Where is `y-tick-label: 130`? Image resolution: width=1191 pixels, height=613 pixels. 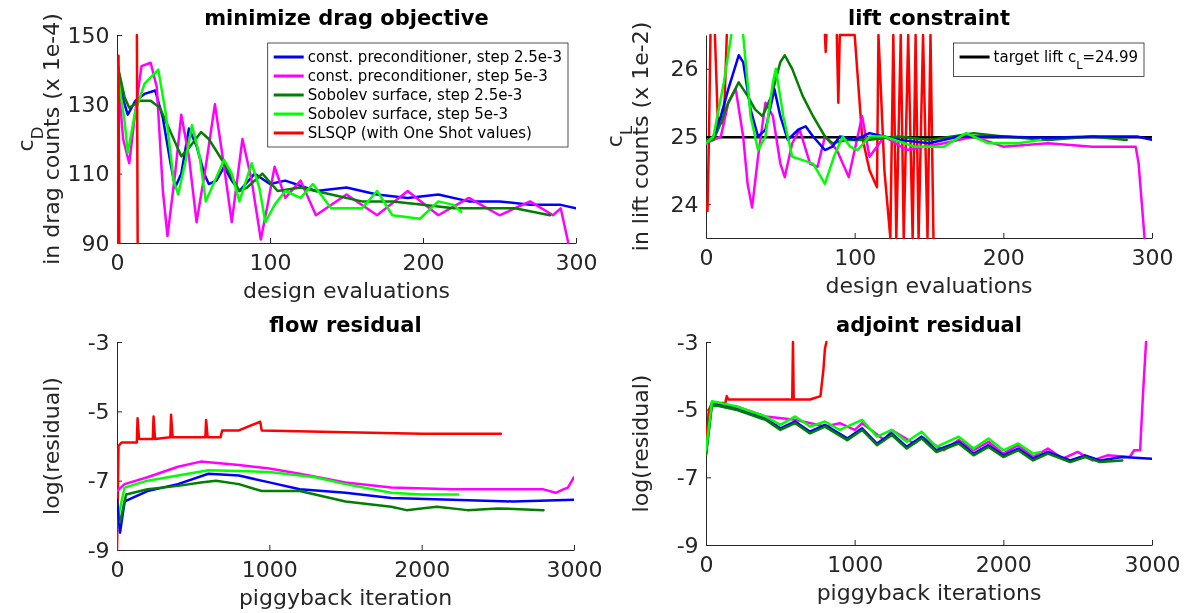 y-tick-label: 130 is located at coordinates (88, 104).